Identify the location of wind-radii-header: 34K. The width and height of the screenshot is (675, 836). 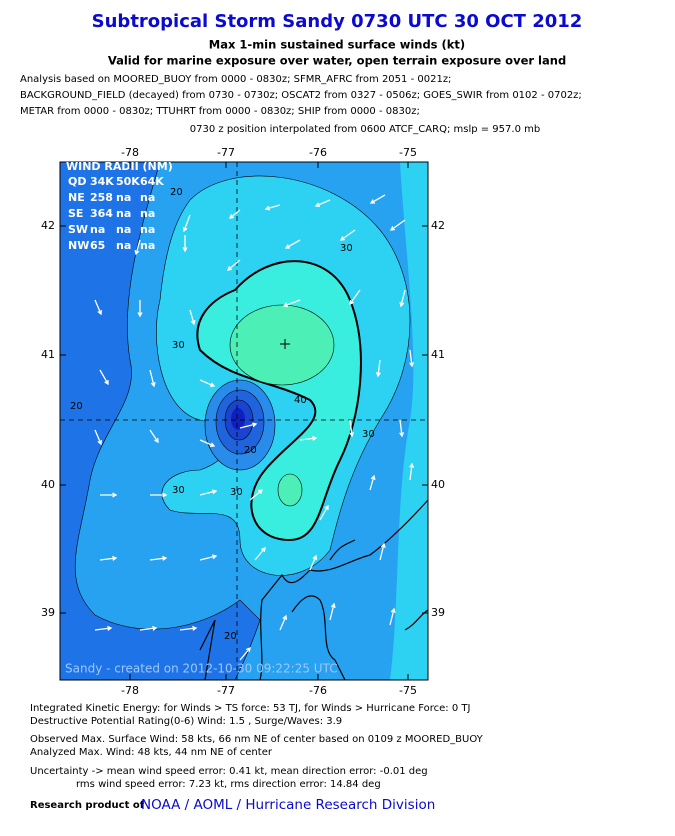
(102, 181).